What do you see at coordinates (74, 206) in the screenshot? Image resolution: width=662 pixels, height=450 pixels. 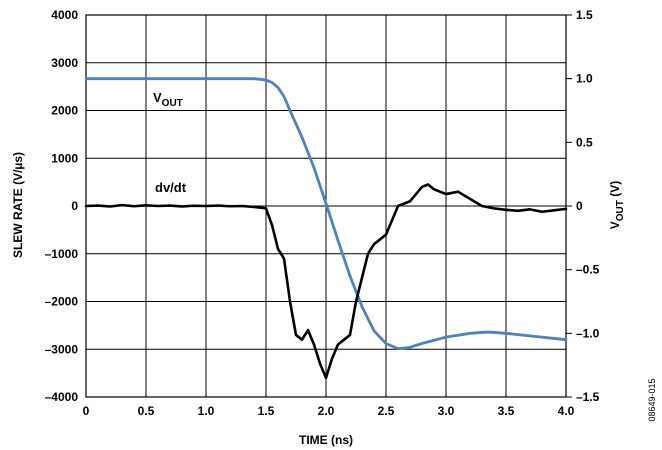 I see `y-left-tick-label: 0` at bounding box center [74, 206].